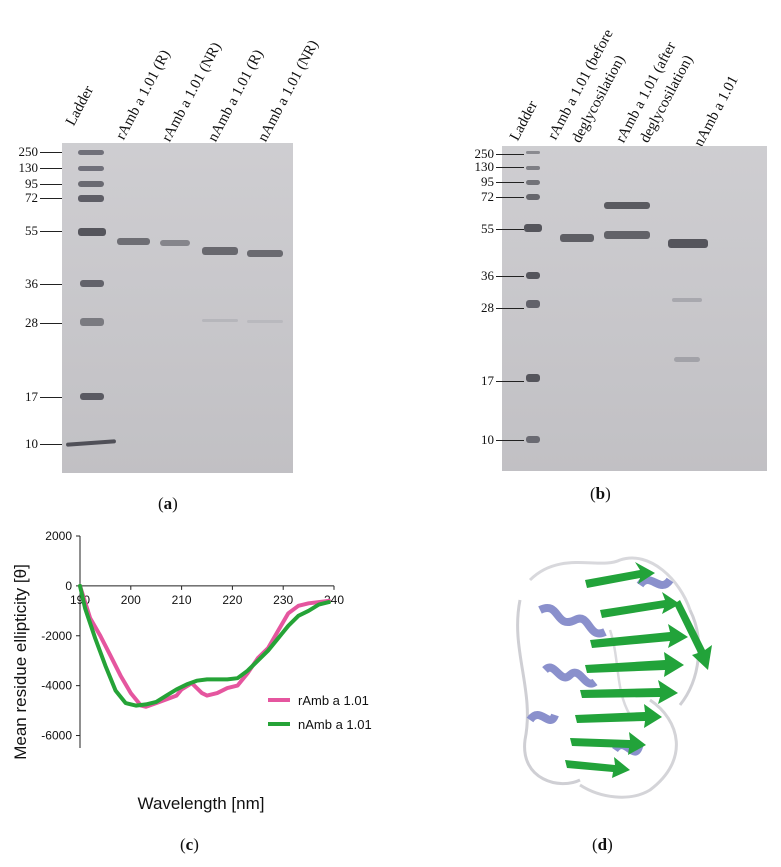 The height and width of the screenshot is (867, 781). Describe the element at coordinates (634, 308) in the screenshot. I see `gel-image-b` at that location.